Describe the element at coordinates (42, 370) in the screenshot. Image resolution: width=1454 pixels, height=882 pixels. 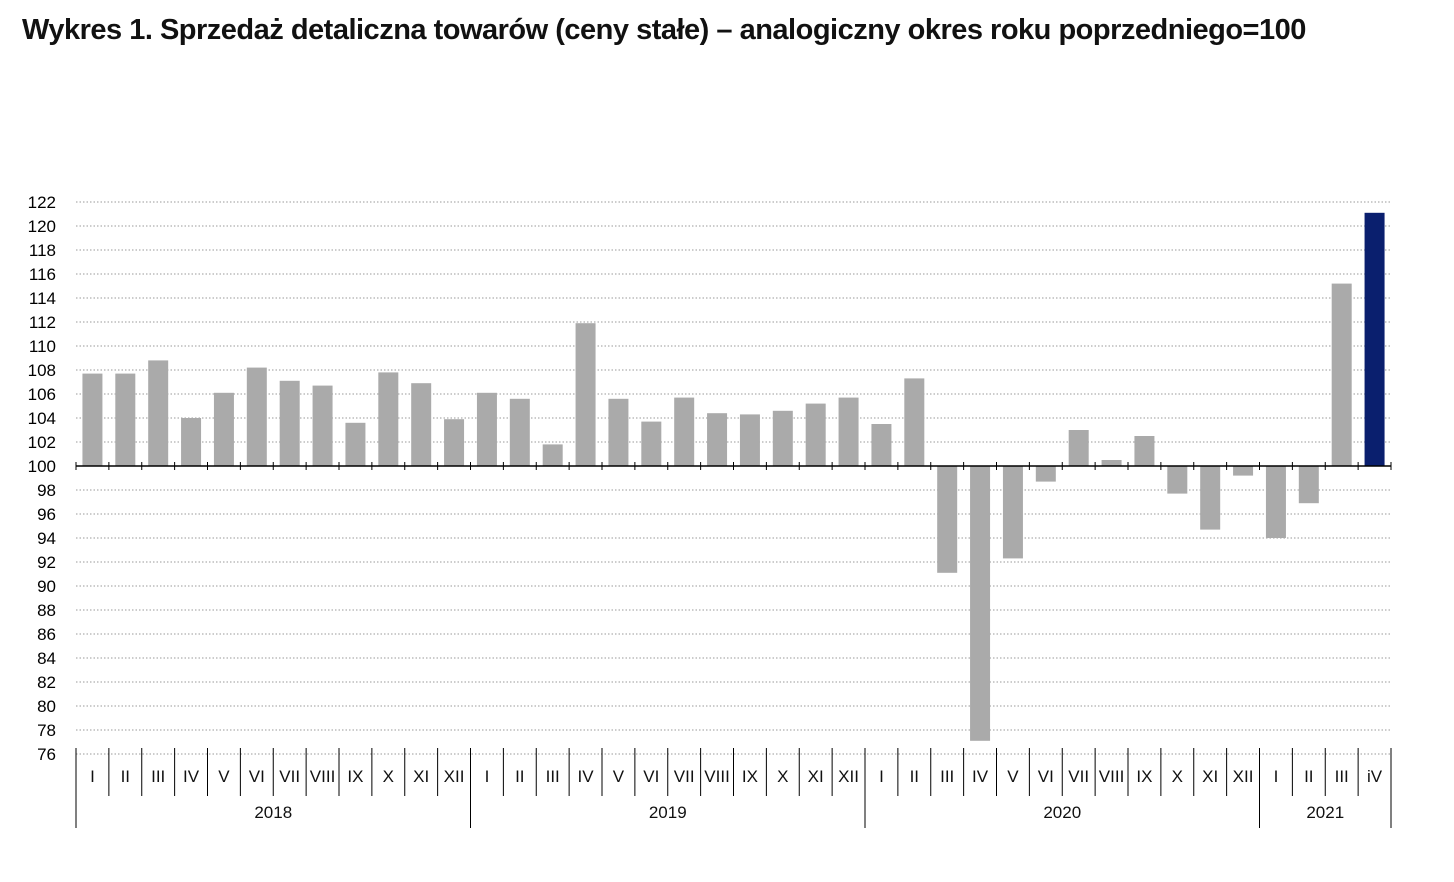
I see `y-tick-label: 108` at that location.